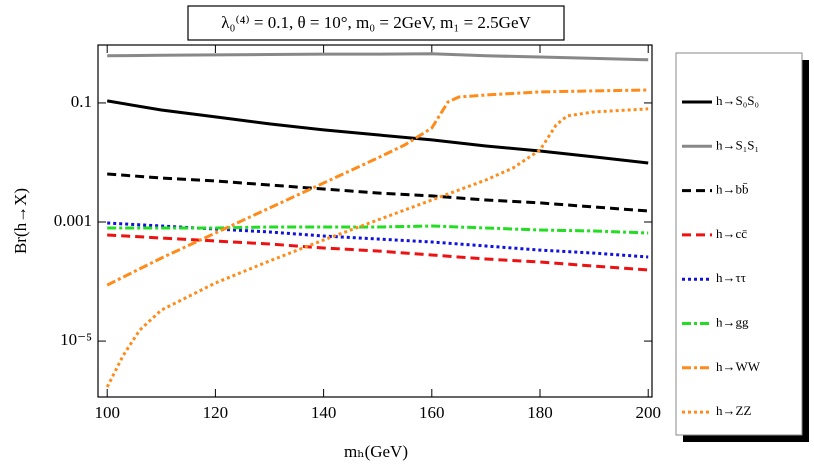 The width and height of the screenshot is (814, 471). Describe the element at coordinates (324, 412) in the screenshot. I see `x-tick-label: 140` at that location.